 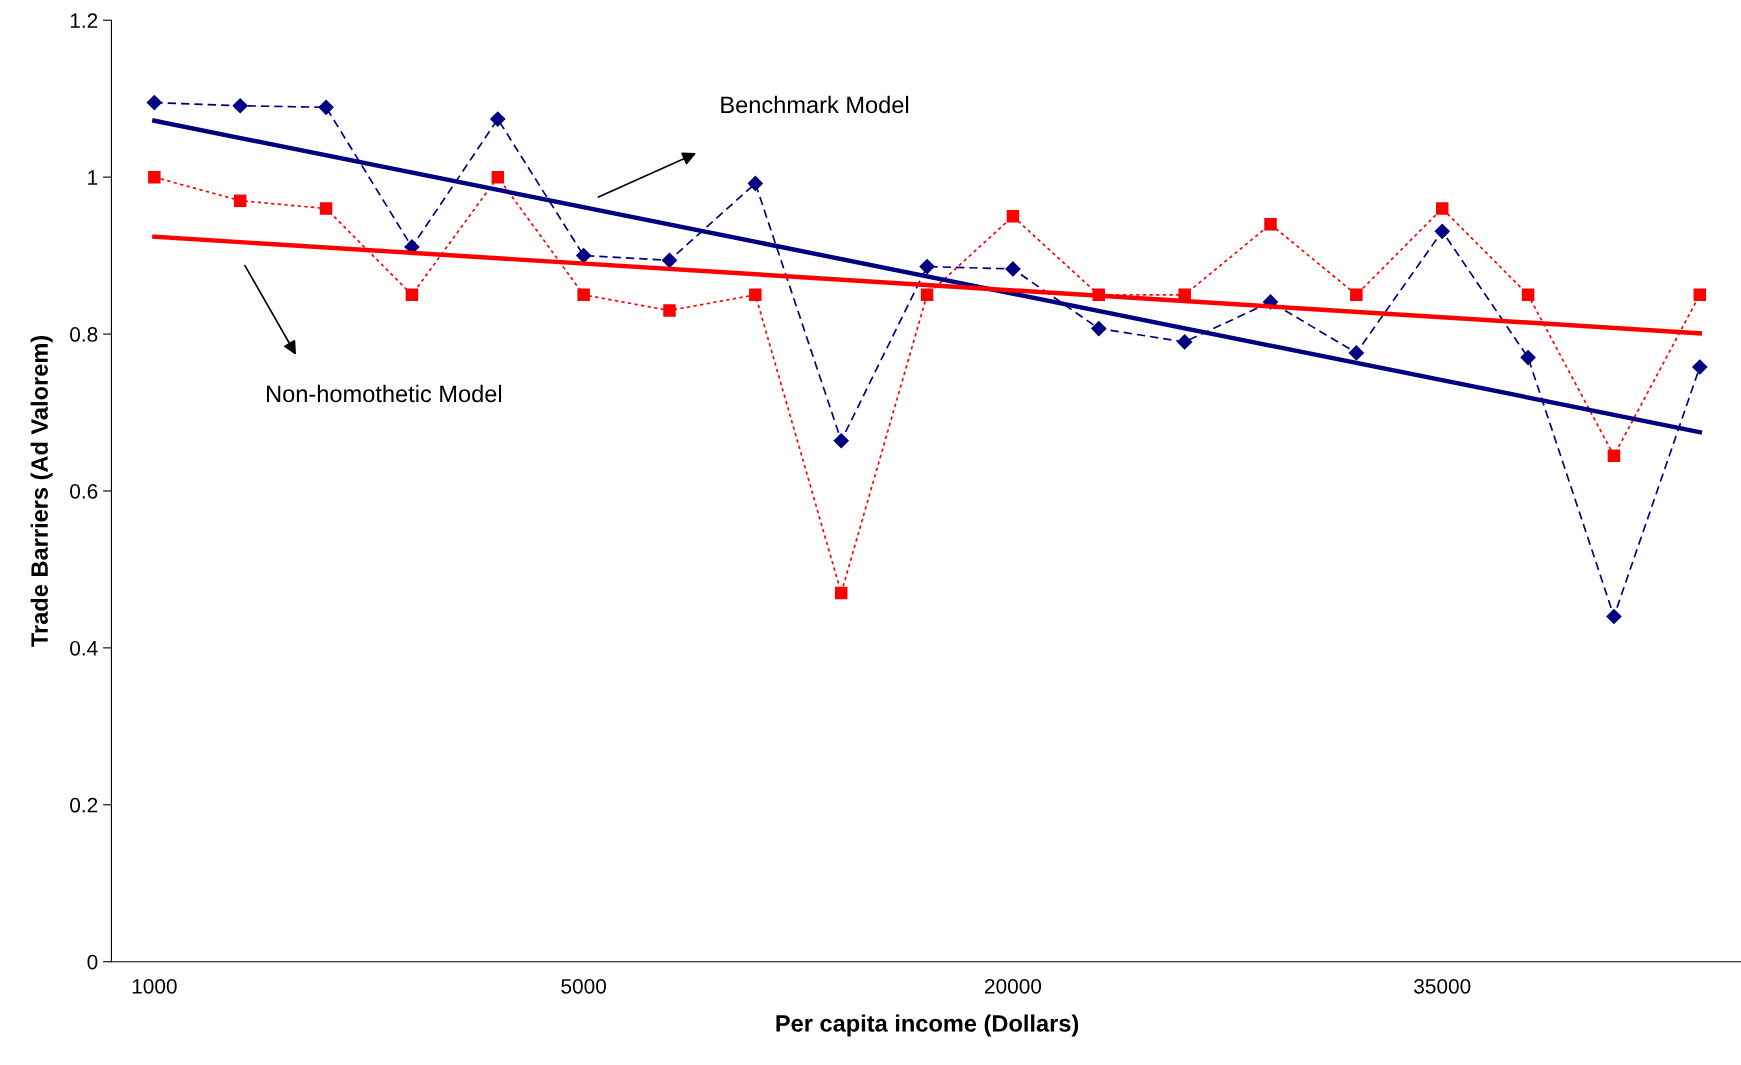 What do you see at coordinates (92, 962) in the screenshot?
I see `y-tick-label: 0` at bounding box center [92, 962].